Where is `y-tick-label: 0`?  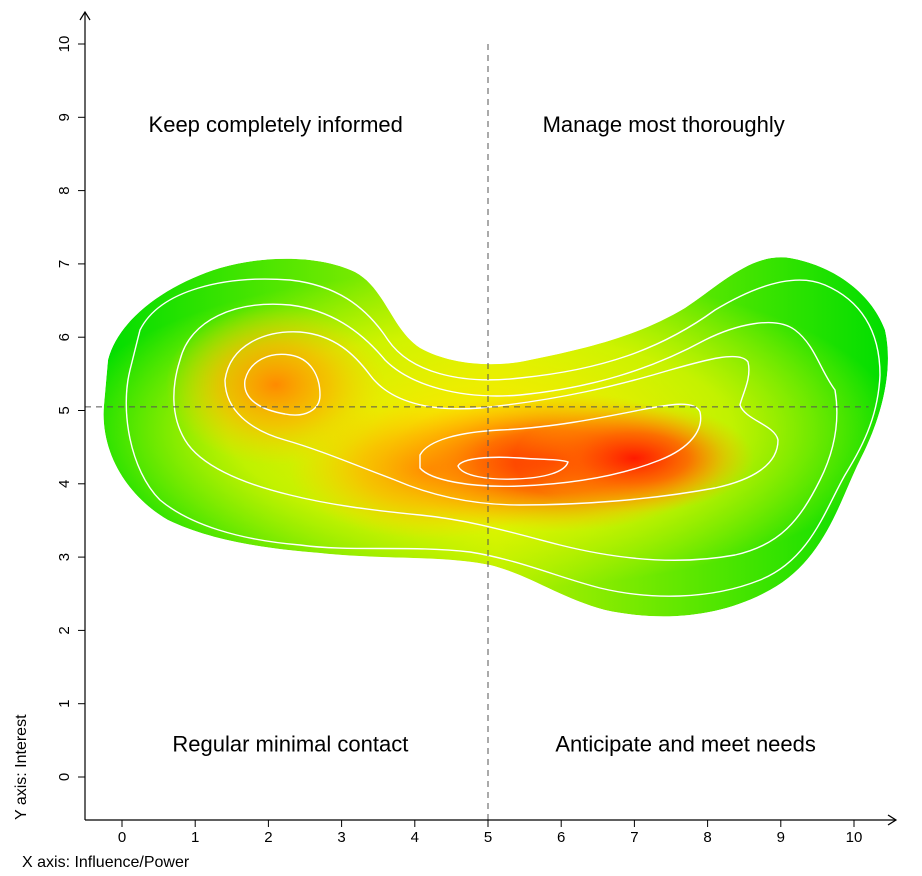
y-tick-label: 0 is located at coordinates (64, 777).